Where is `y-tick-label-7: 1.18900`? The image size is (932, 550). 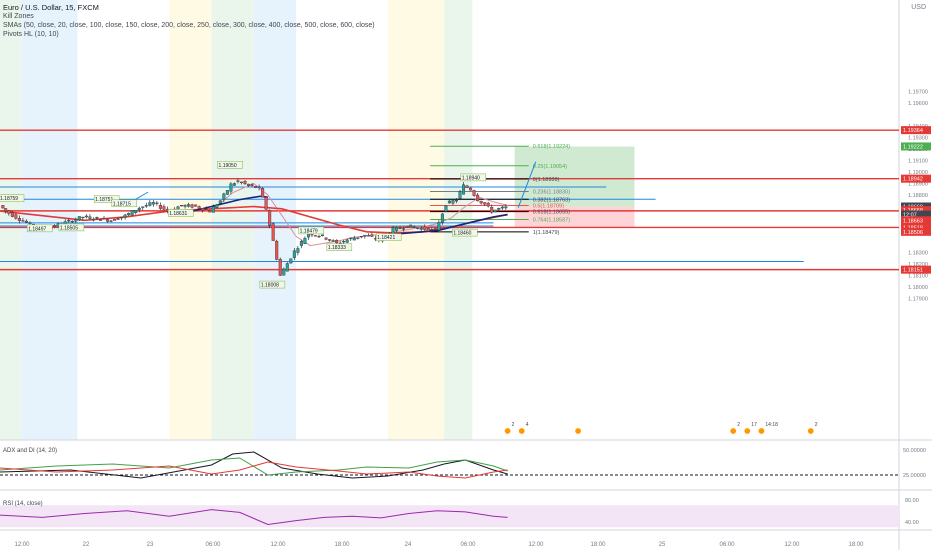 y-tick-label-7: 1.18900 is located at coordinates (918, 185).